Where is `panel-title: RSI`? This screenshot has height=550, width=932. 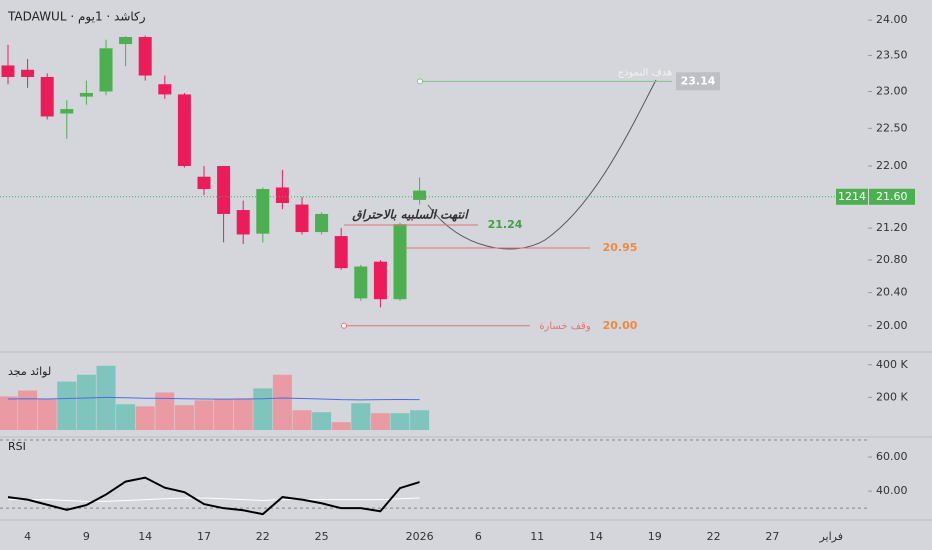 panel-title: RSI is located at coordinates (17, 446).